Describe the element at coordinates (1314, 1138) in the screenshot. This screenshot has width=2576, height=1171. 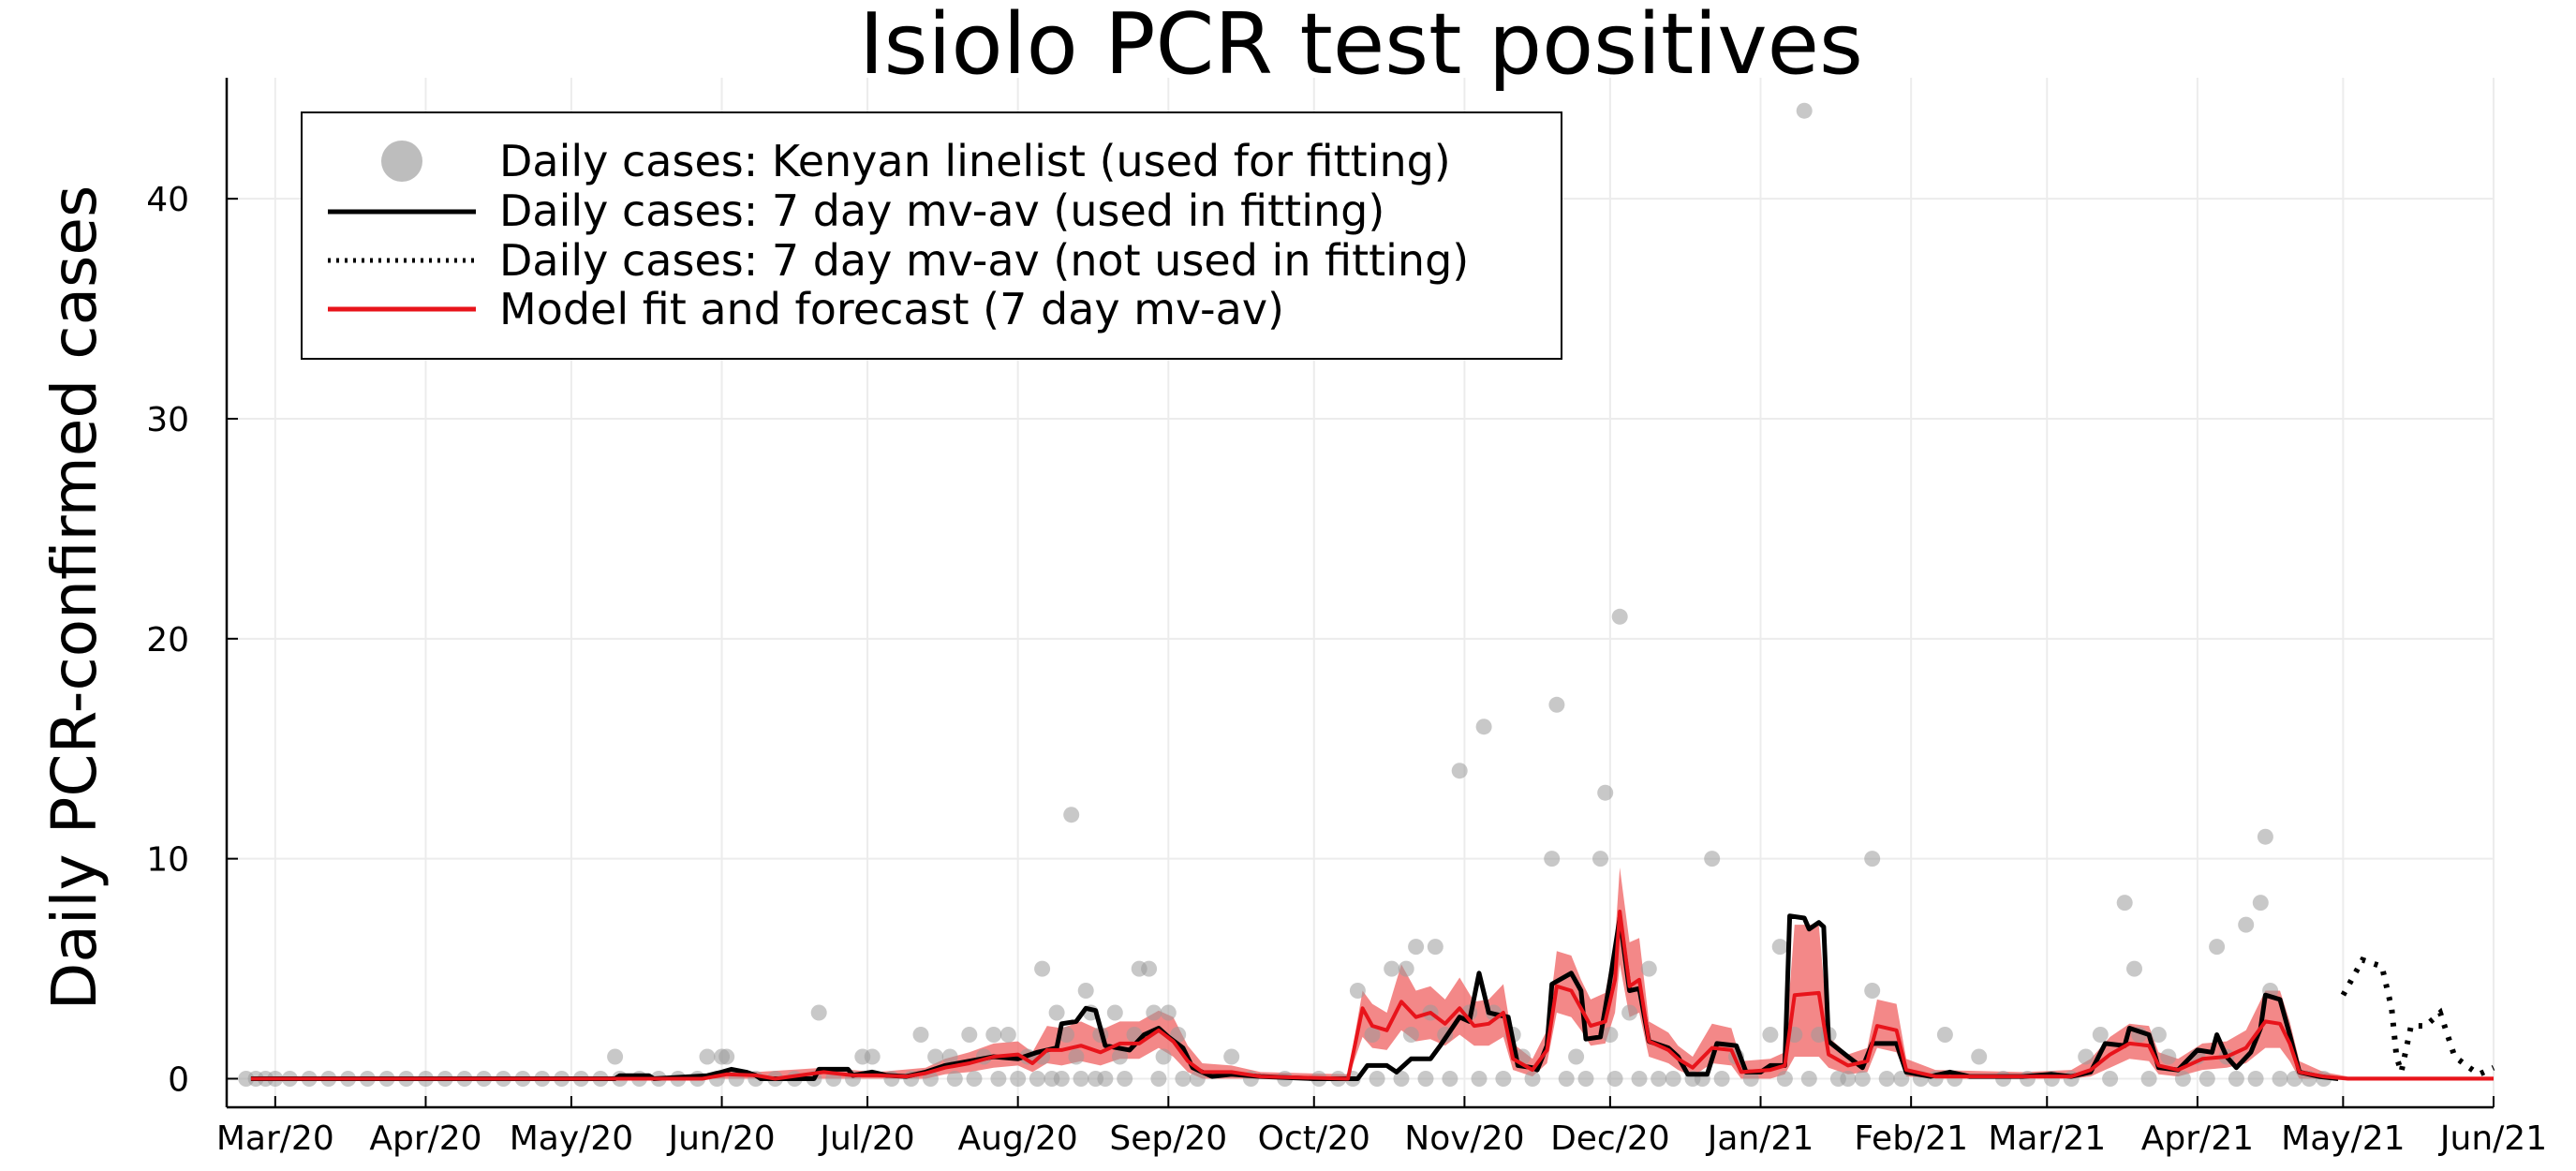
I see `x-tick-label: Oct/20` at that location.